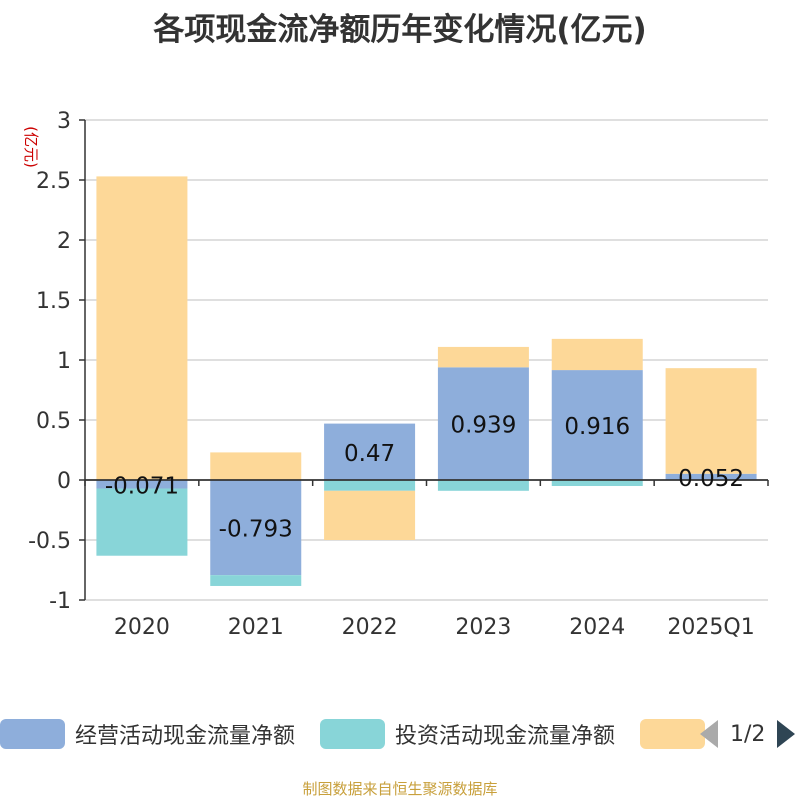  Describe the element at coordinates (53, 301) in the screenshot. I see `y-tick-label: 1.5` at that location.